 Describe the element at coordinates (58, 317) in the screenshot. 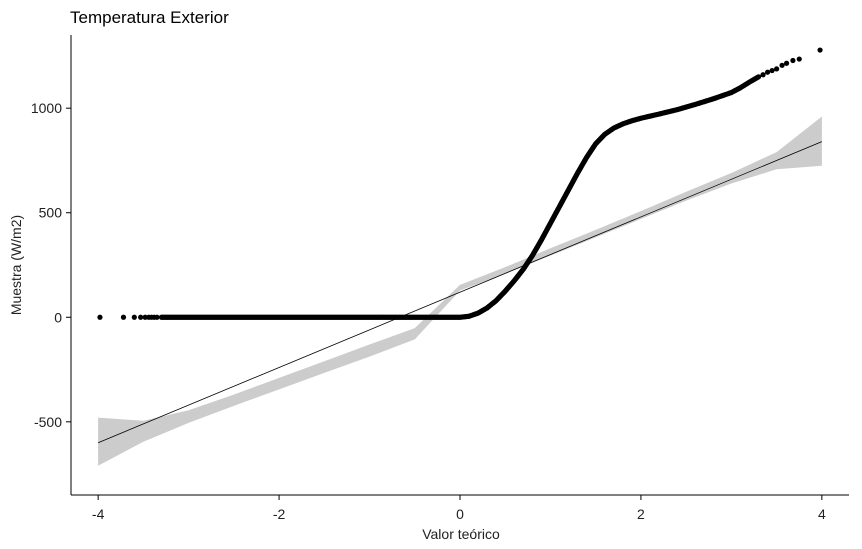

I see `y-tick-label: 0` at that location.